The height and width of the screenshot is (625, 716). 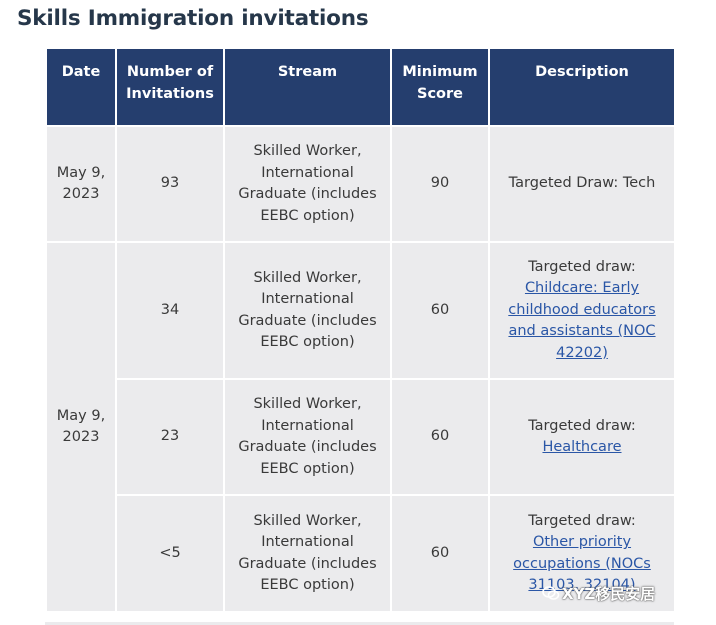 What do you see at coordinates (582, 447) in the screenshot?
I see `healthcare-link: Healthcare` at bounding box center [582, 447].